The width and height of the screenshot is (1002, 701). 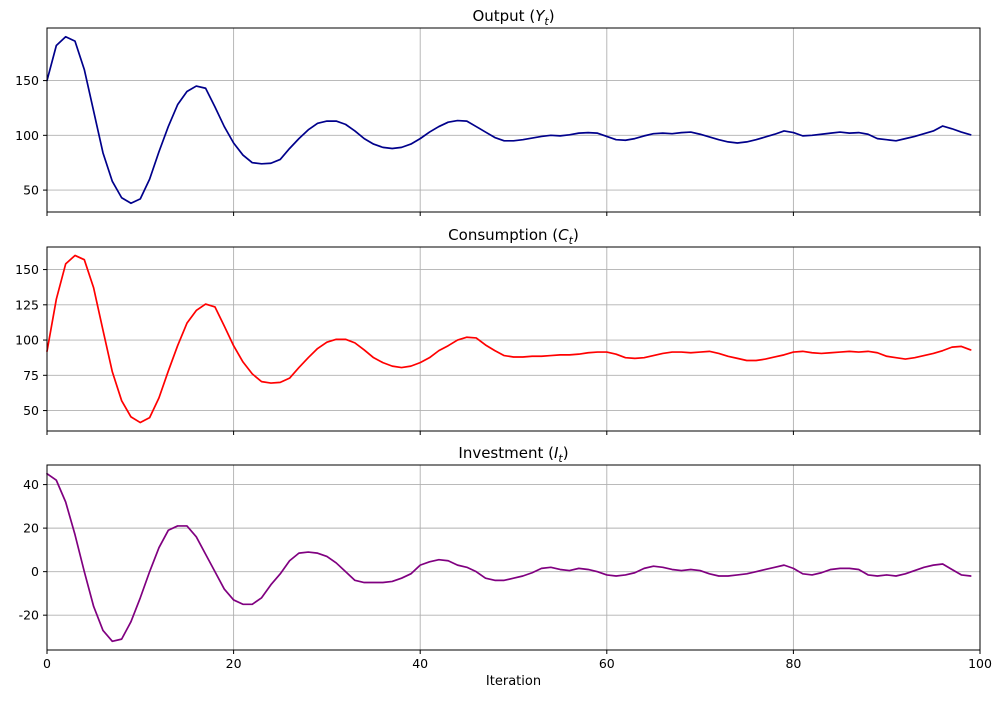 I want to click on plot-title-consumption: Consumption (Ct), so click(x=513, y=238).